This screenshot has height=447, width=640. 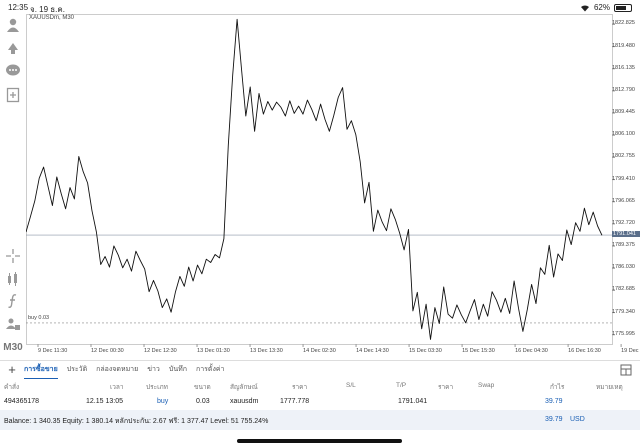 What do you see at coordinates (320, 7) in the screenshot?
I see `status-bar: 12:35 จ. 19 ธ.ค. 62%` at bounding box center [320, 7].